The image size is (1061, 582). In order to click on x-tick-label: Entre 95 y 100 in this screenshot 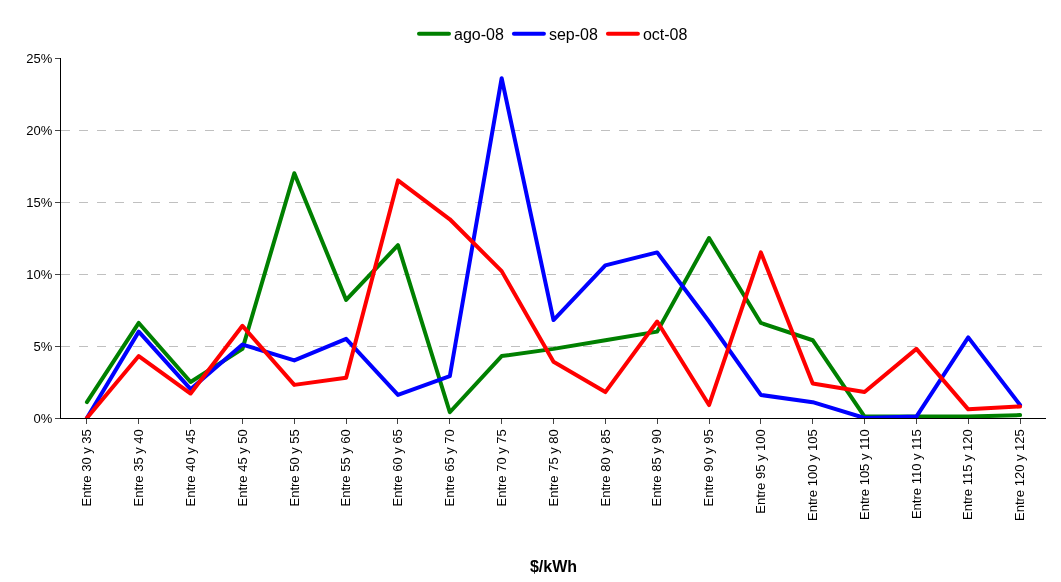, I will do `click(761, 471)`.